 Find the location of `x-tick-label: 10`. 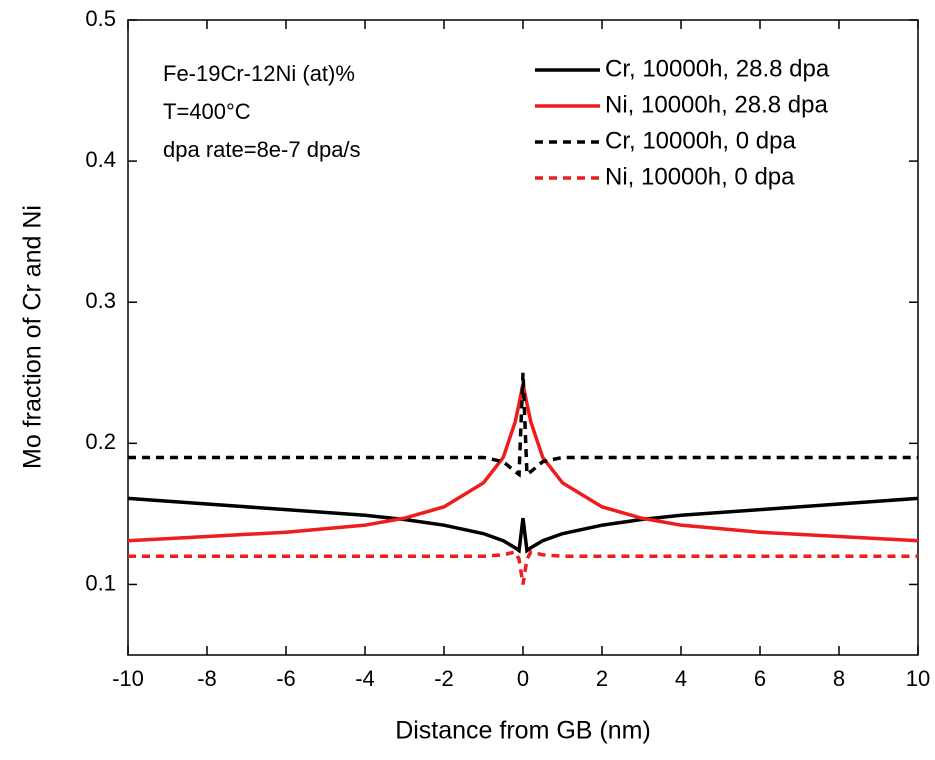

x-tick-label: 10 is located at coordinates (918, 678).